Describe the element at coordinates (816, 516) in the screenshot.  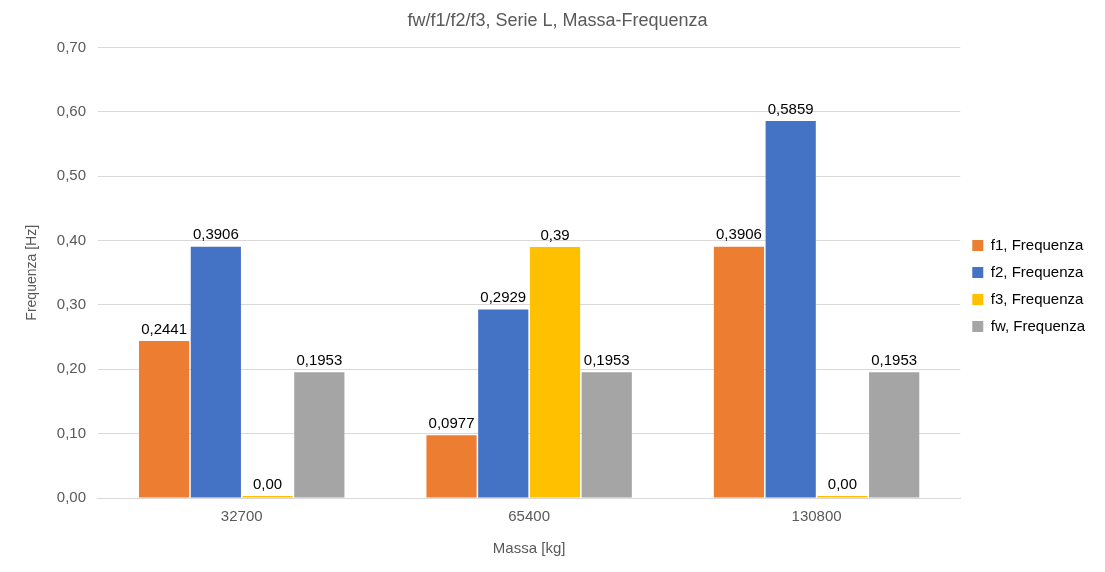
I see `x-tick-label: 130800` at that location.